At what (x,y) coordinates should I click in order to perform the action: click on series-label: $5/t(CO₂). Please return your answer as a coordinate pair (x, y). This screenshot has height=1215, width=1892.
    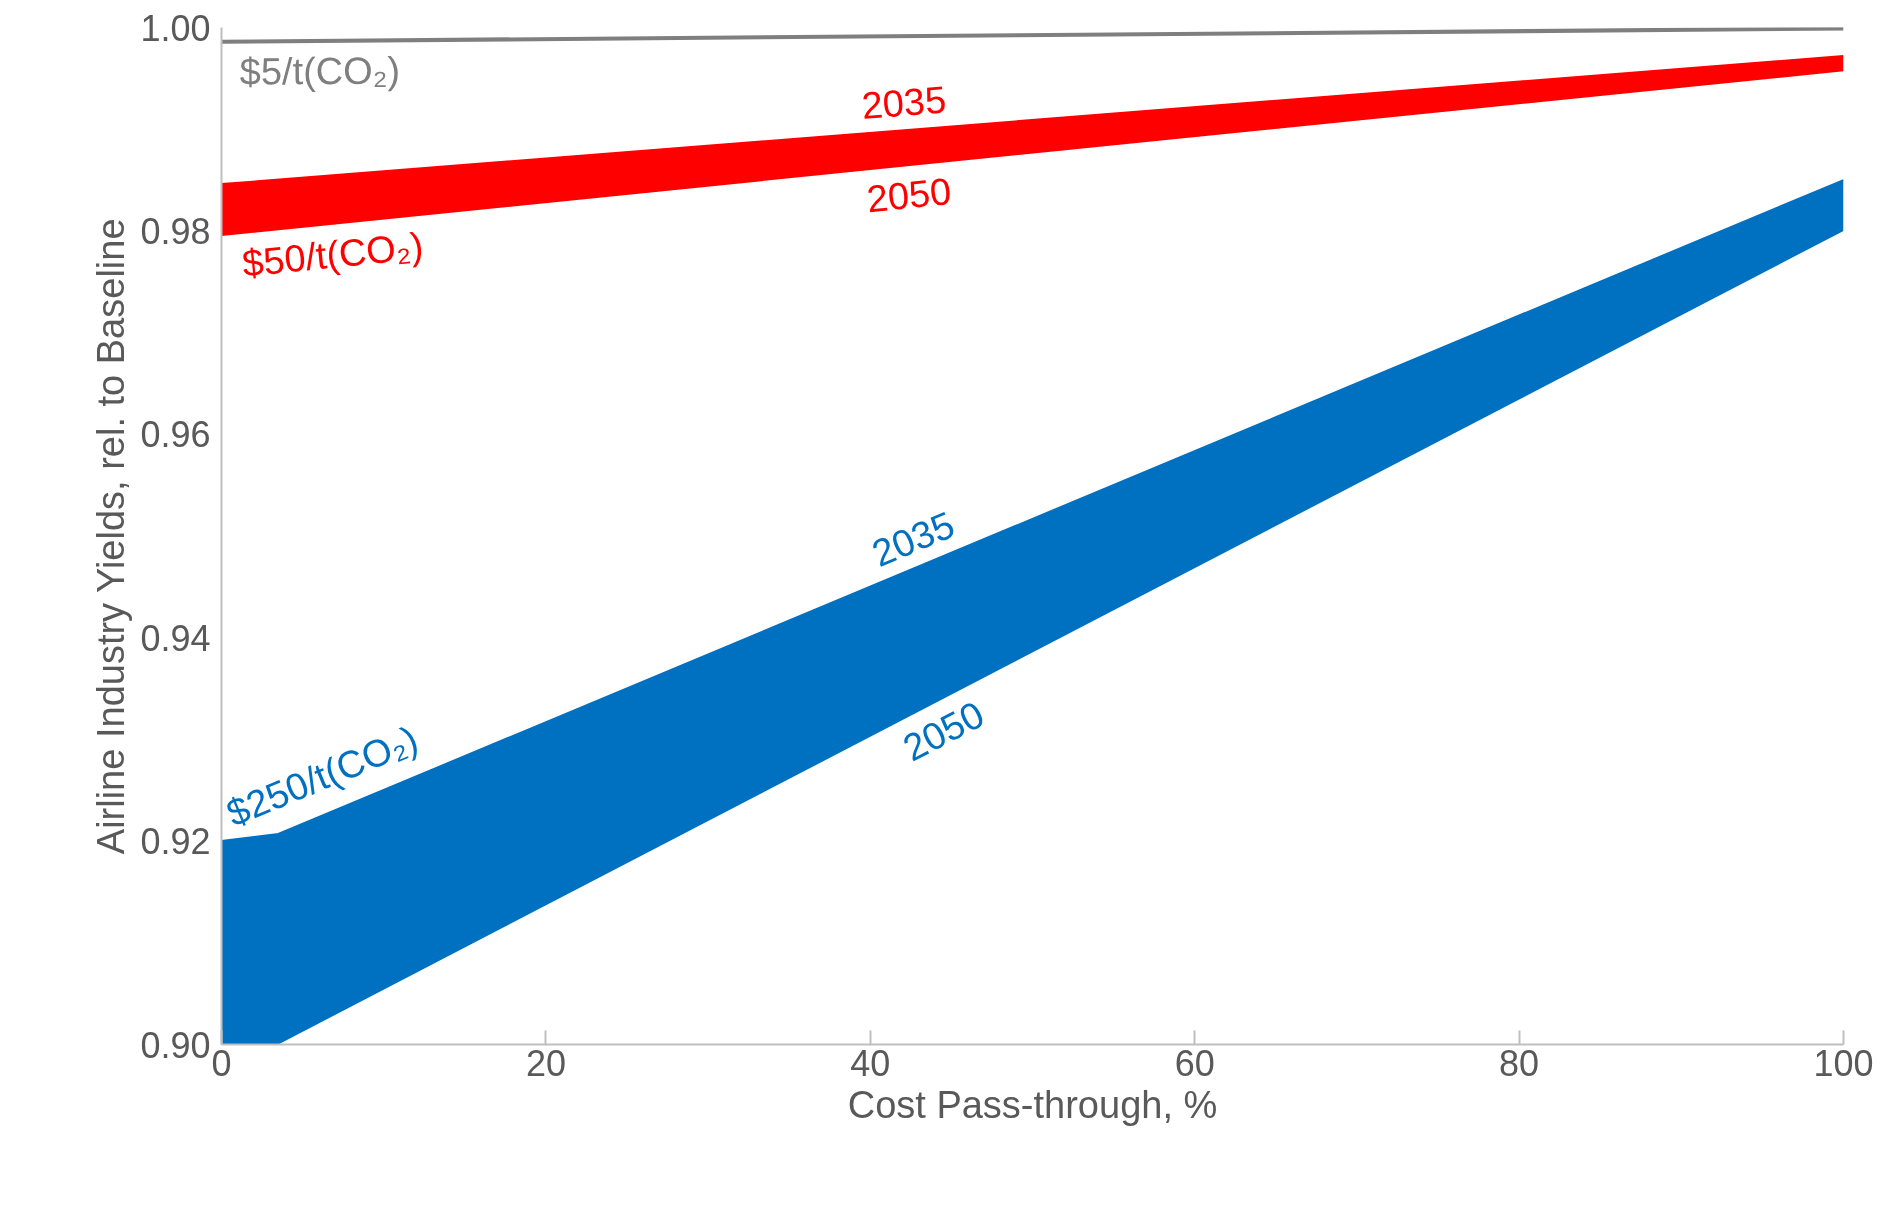
    Looking at the image, I should click on (320, 71).